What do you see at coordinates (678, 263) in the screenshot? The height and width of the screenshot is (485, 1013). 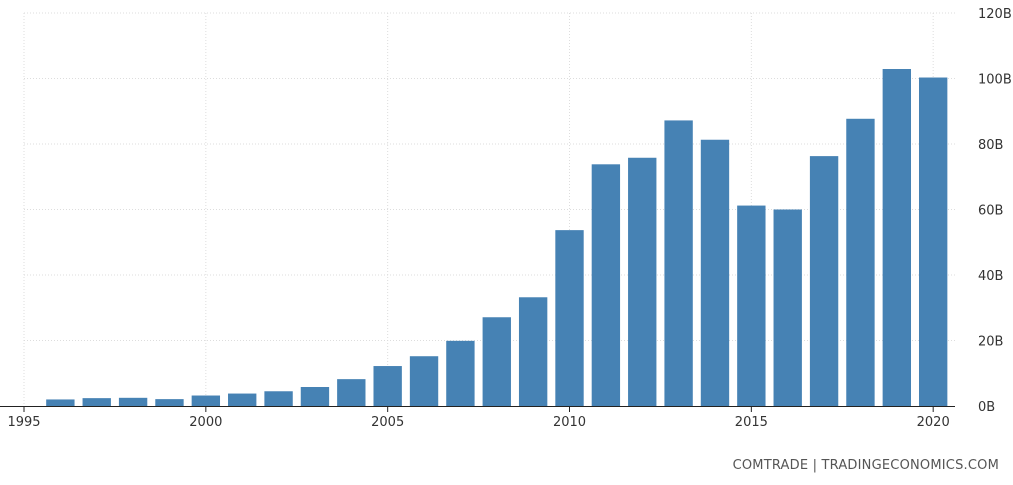 I see `bar-2013` at bounding box center [678, 263].